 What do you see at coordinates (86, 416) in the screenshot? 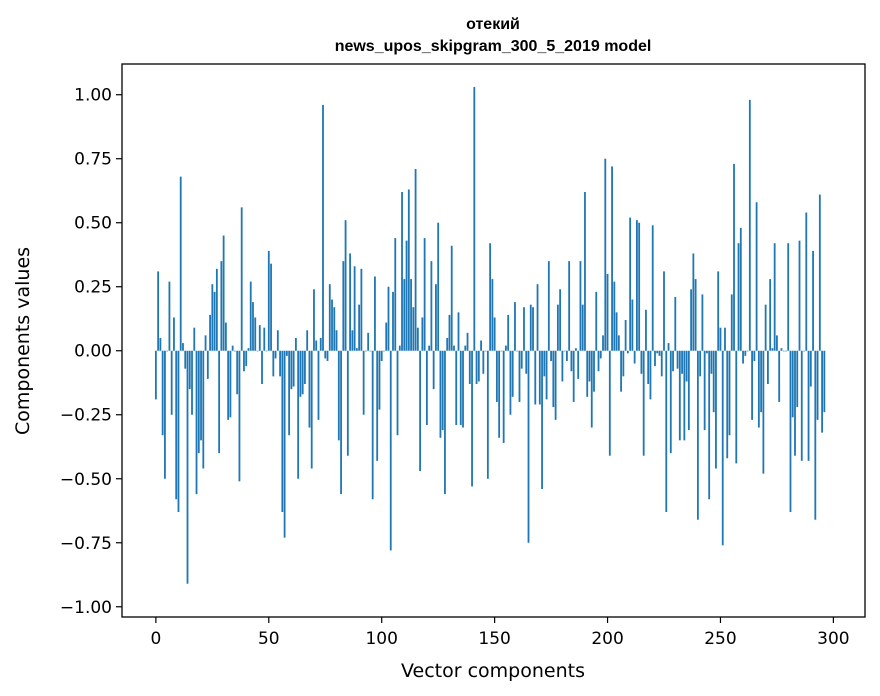
I see `y-tick-label: −0.25` at bounding box center [86, 416].